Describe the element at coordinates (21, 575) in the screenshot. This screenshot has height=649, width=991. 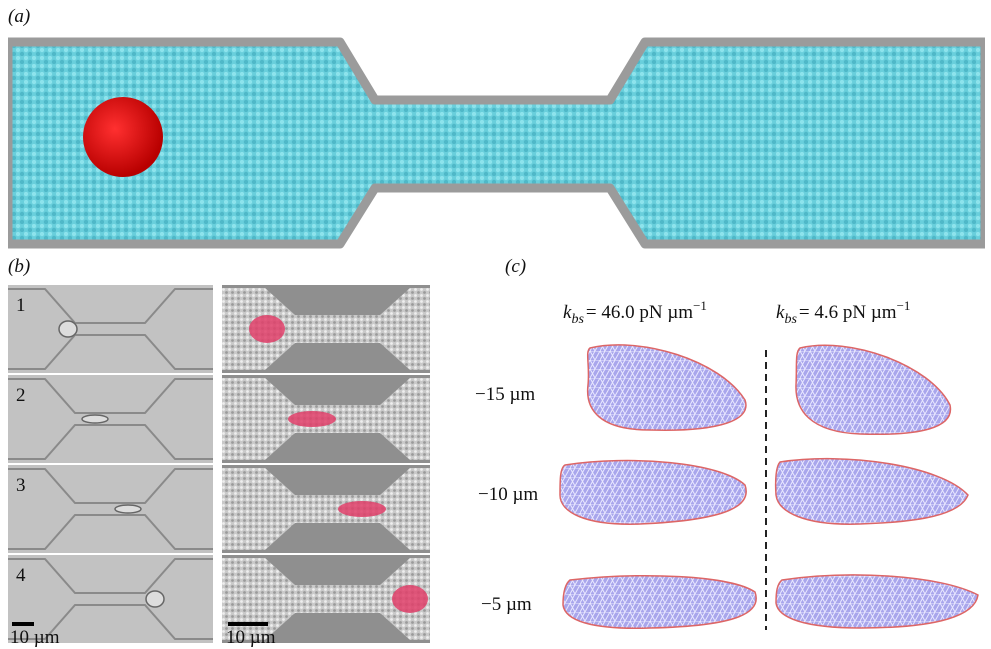
I see `row-label: 4` at that location.